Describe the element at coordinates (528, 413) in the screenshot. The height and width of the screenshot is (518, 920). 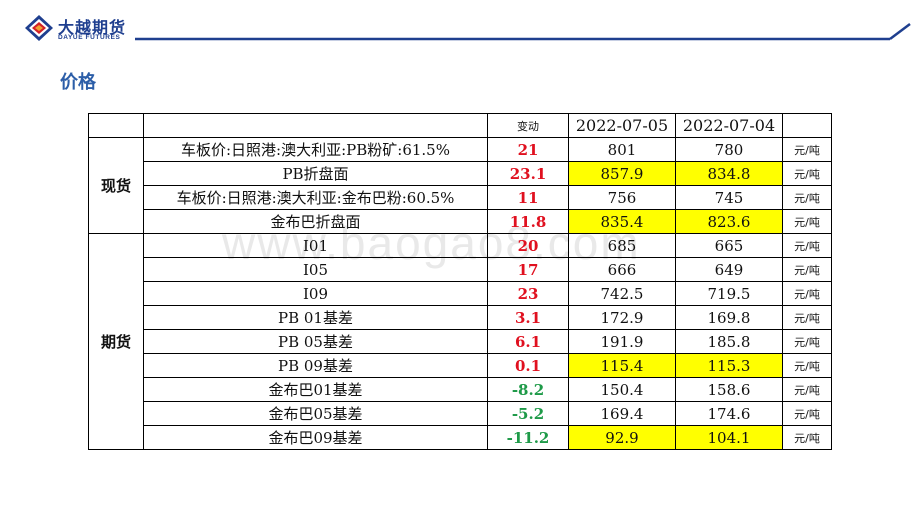
I see `change-cell: -5.2` at that location.